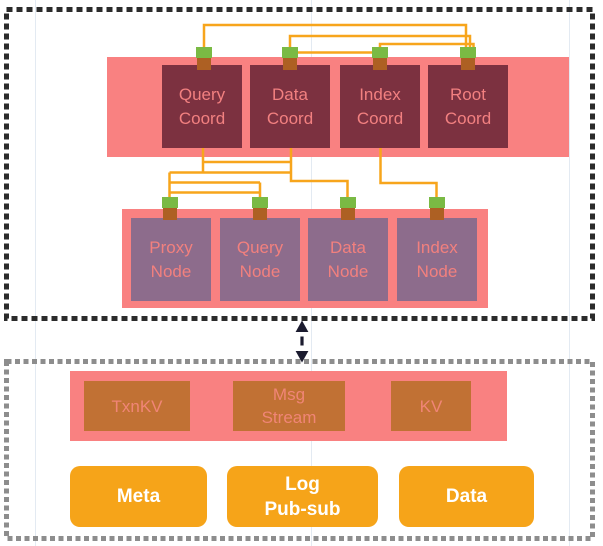 This screenshot has height=546, width=603. What do you see at coordinates (437, 259) in the screenshot?
I see `index-node-box: Index Node` at bounding box center [437, 259].